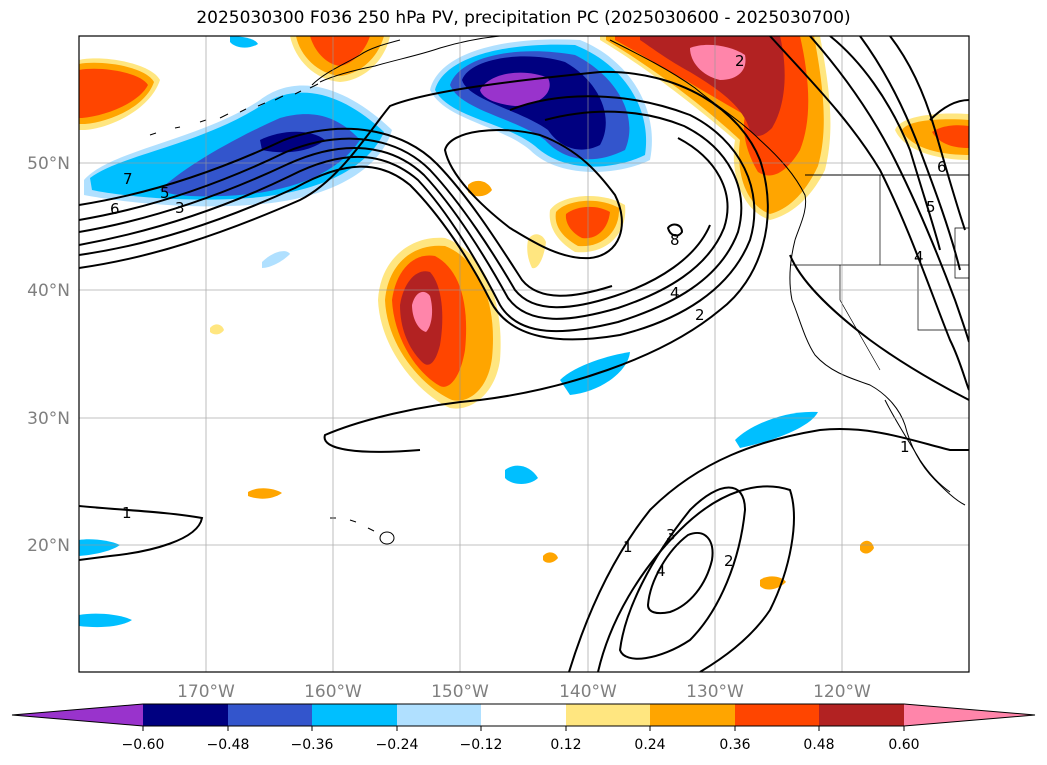 The width and height of the screenshot is (1047, 765). Describe the element at coordinates (292, 142) in the screenshot. I see `shade-aleutian-dark` at that location.